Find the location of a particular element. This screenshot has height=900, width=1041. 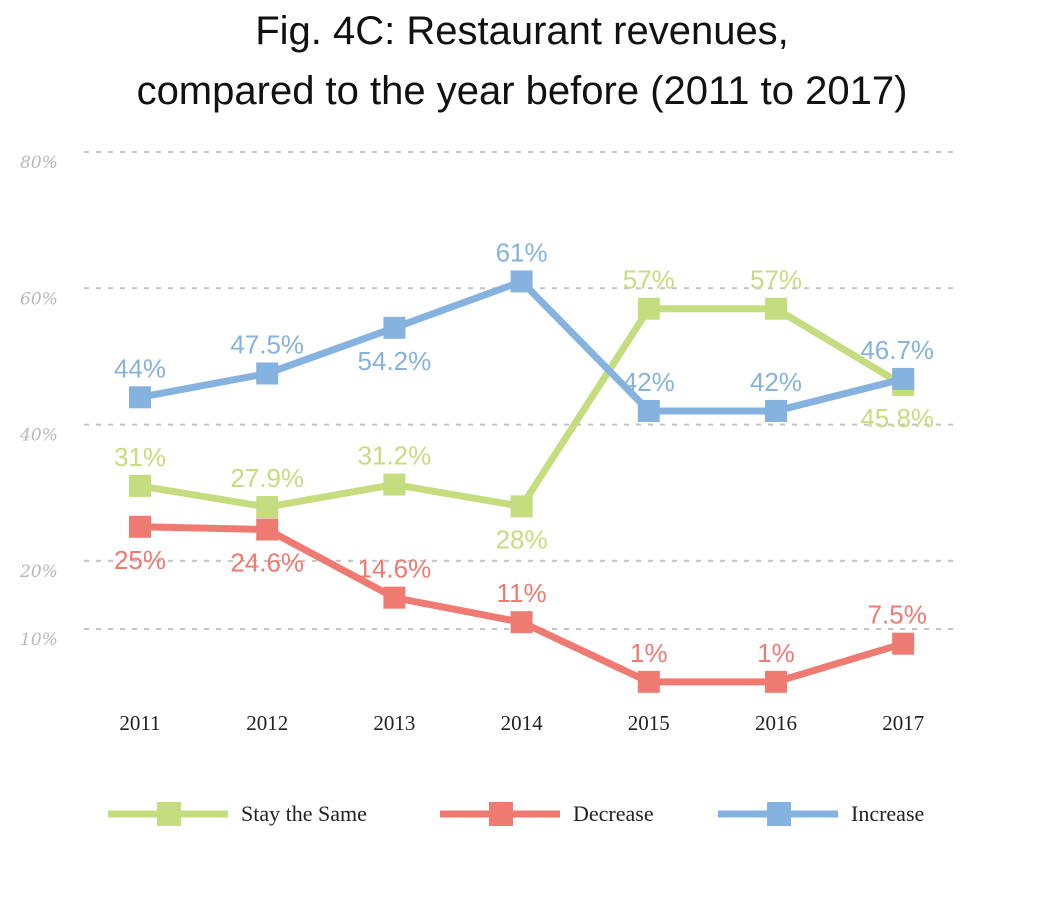

data-label: 27.9% is located at coordinates (267, 478).